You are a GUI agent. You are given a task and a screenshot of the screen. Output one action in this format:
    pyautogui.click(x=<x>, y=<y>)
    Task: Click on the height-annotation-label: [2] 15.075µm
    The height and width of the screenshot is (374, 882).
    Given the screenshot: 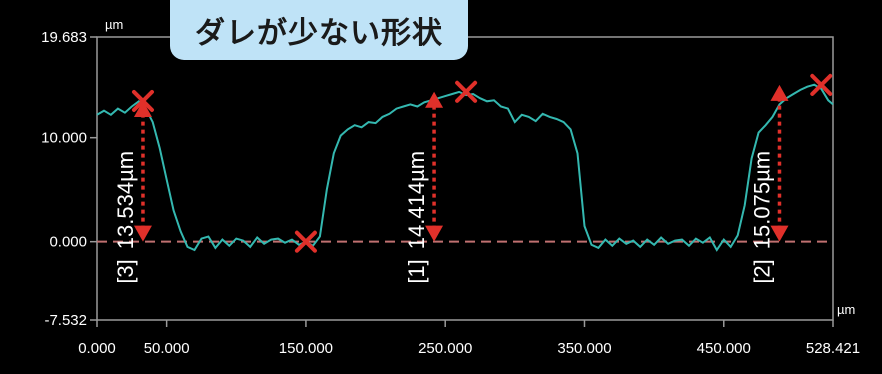 What is the action you would take?
    pyautogui.click(x=761, y=217)
    